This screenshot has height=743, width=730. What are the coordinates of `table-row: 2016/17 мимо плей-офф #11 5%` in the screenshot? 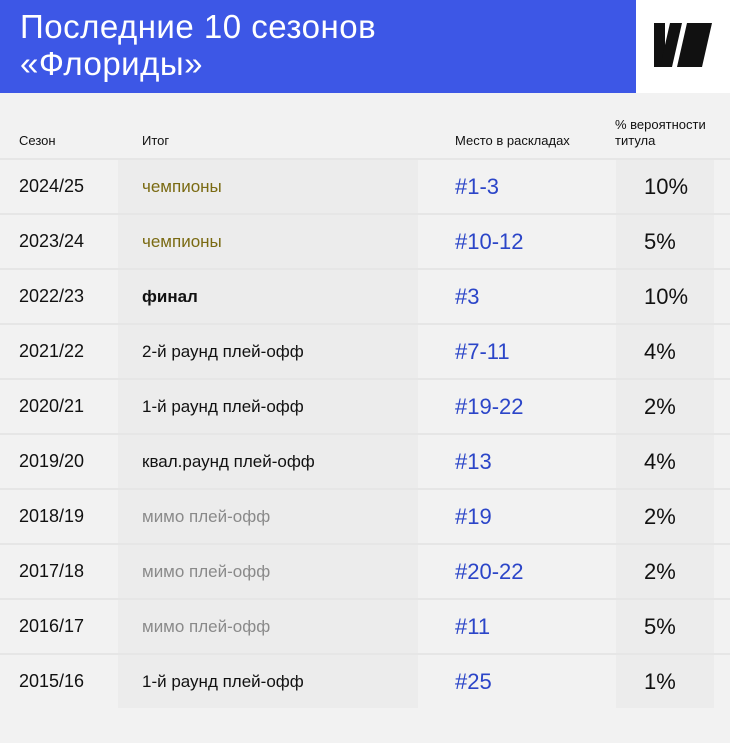 It's located at (365, 625).